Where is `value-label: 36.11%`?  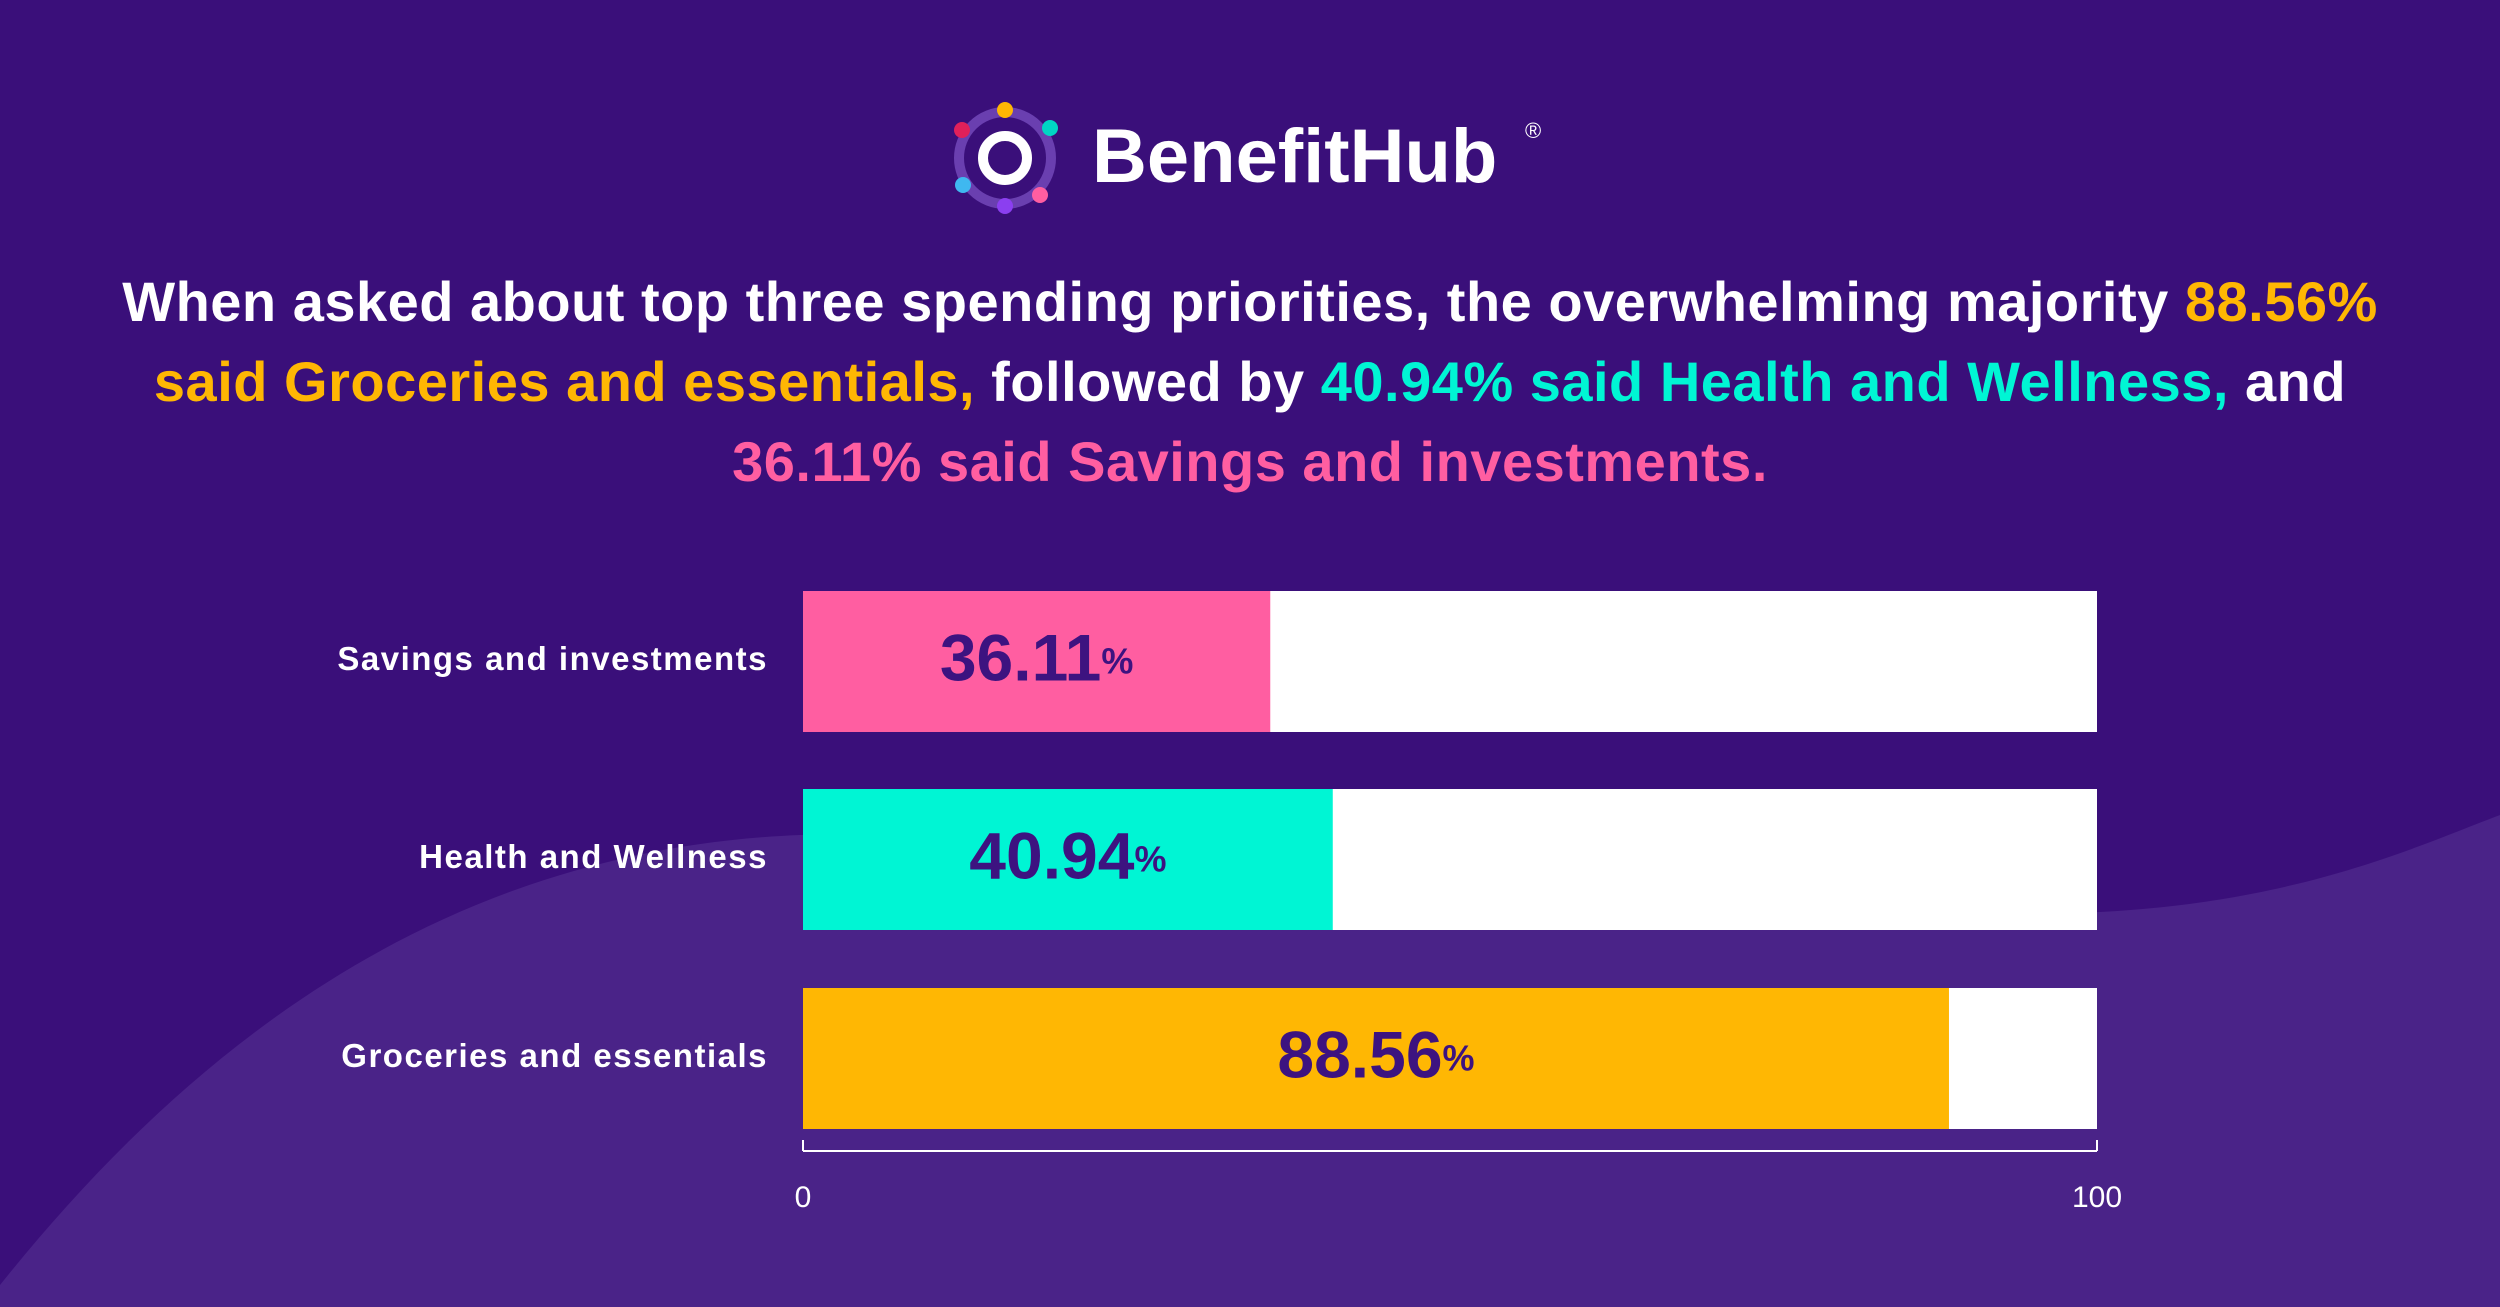 value-label: 36.11% is located at coordinates (1037, 658).